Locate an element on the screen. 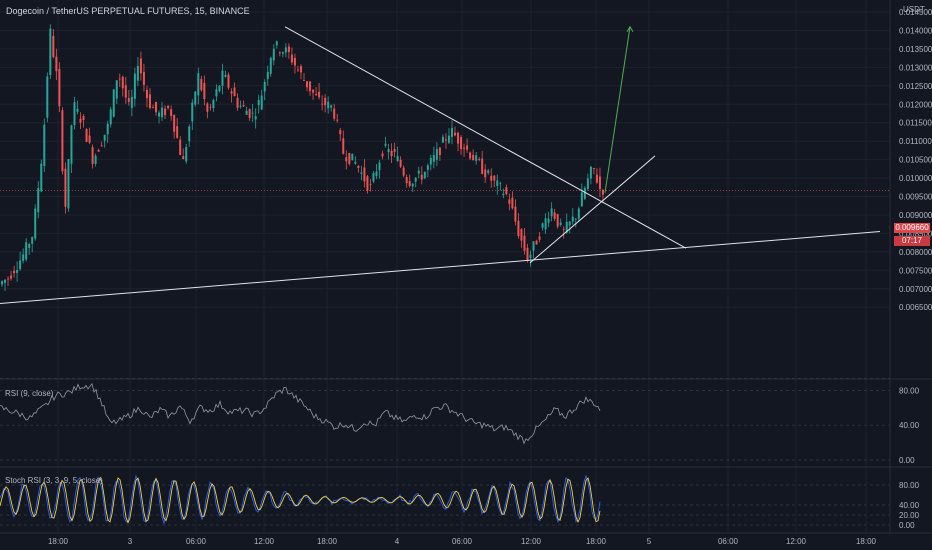  price-tick-1: 0.014000 is located at coordinates (915, 30).